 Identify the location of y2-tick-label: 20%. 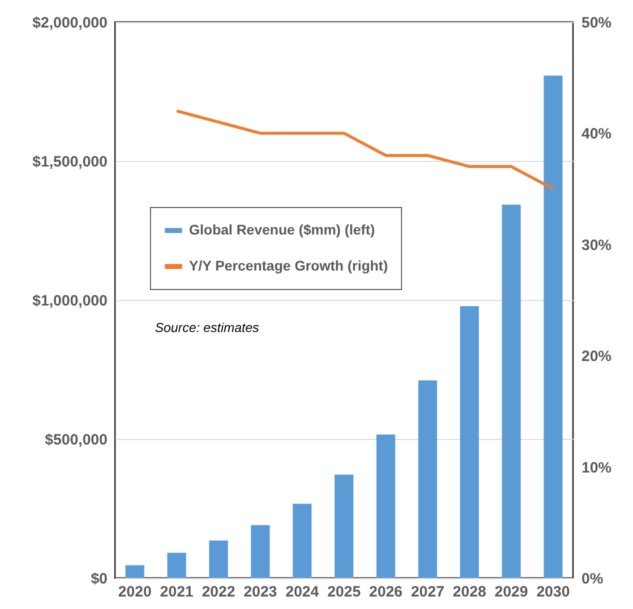
(597, 357).